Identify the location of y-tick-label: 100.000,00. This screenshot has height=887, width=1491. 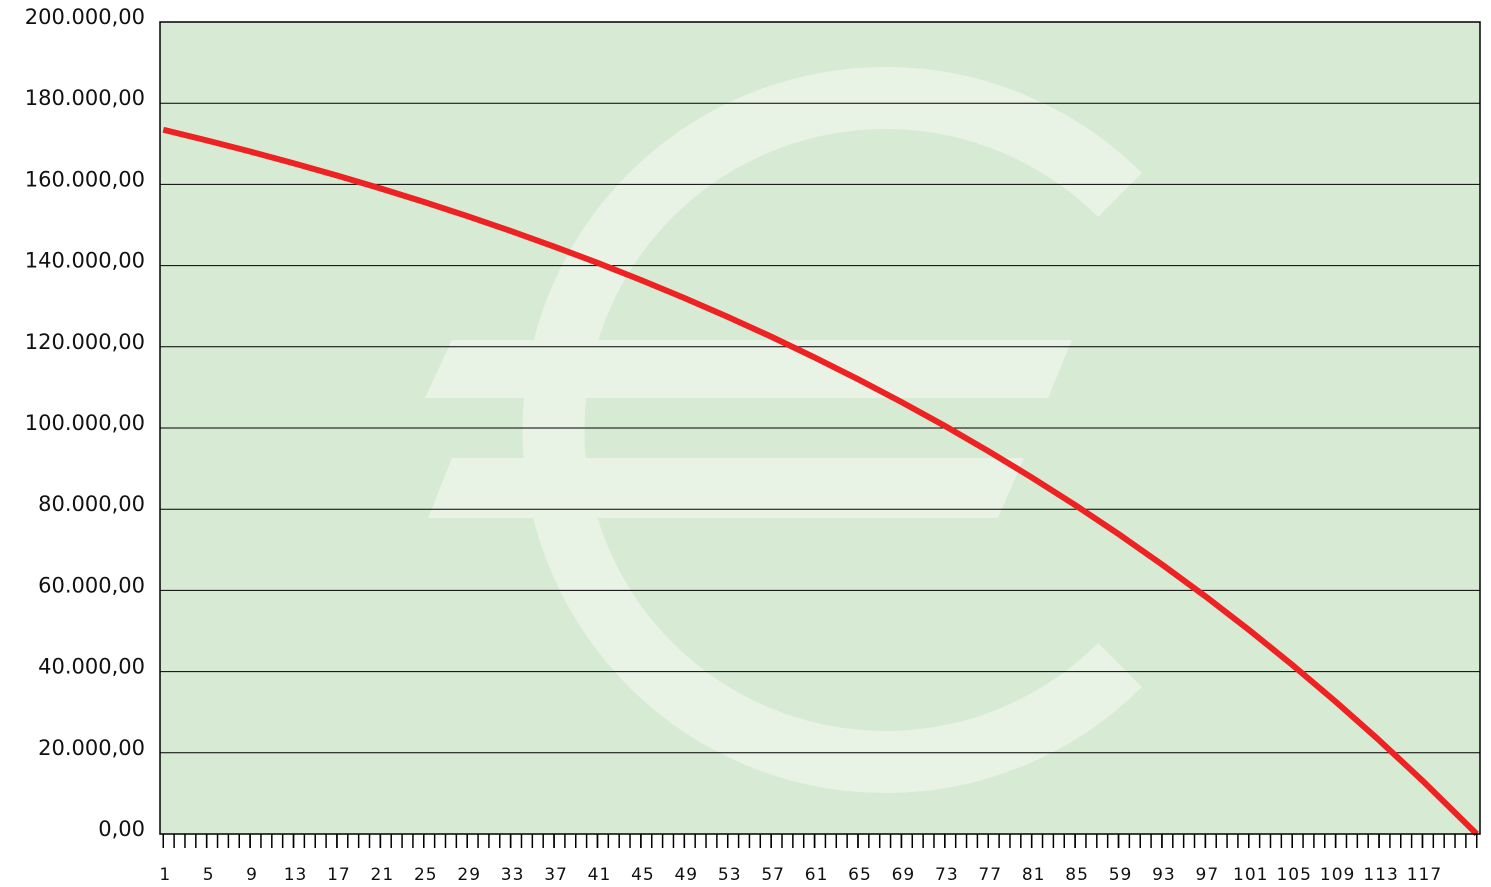
(85, 423).